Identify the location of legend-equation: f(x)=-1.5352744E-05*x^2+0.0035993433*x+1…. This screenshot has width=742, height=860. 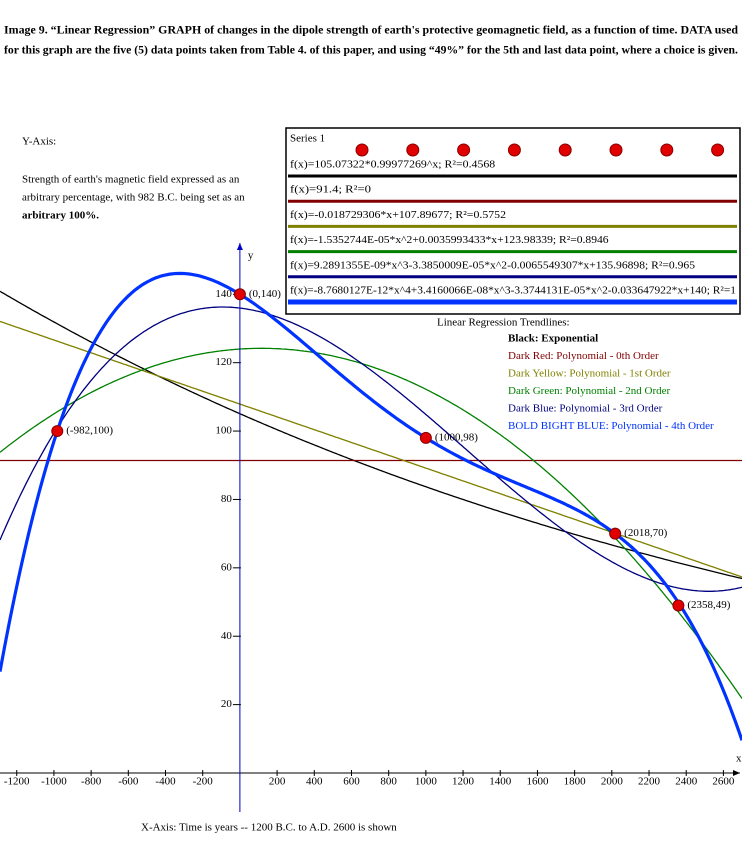
(449, 240).